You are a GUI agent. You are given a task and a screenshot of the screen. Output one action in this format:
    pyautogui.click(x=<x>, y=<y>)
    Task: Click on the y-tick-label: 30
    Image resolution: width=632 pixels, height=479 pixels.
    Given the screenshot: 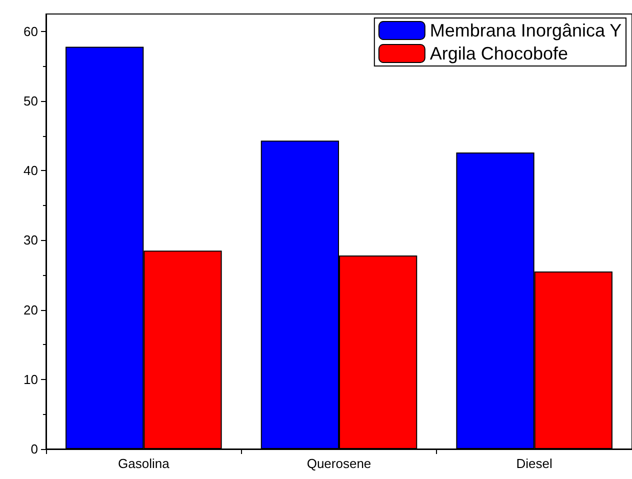 What is the action you would take?
    pyautogui.click(x=31, y=240)
    